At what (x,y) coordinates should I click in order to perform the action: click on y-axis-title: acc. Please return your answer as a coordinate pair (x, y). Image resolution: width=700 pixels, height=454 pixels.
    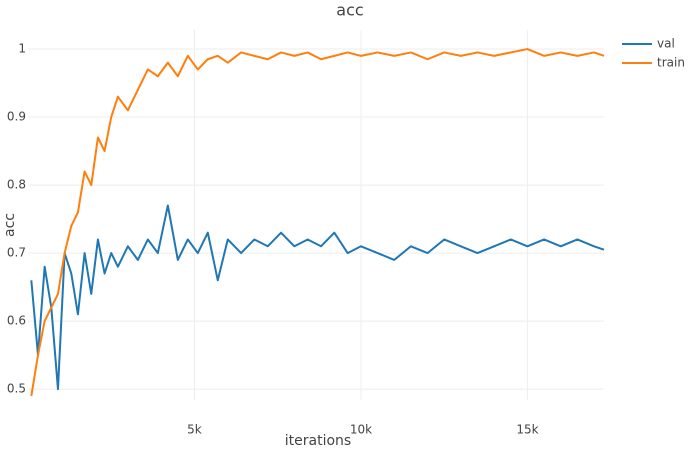
    Looking at the image, I should click on (10, 225).